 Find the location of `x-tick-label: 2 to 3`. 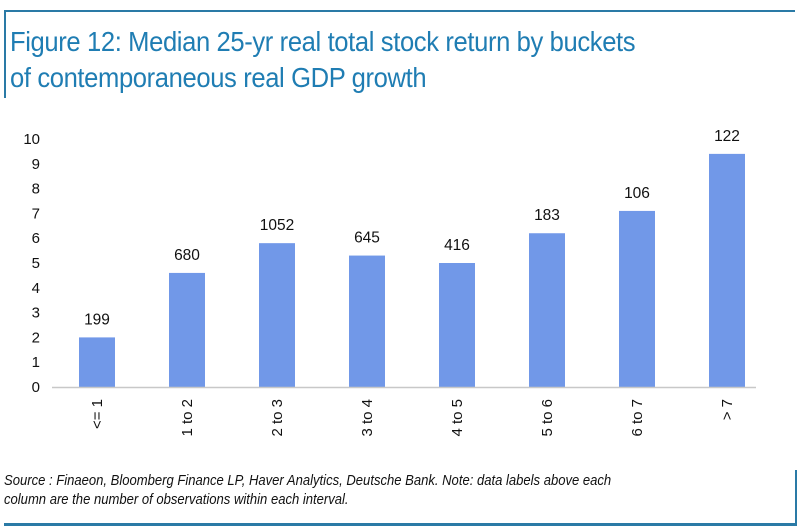

x-tick-label: 2 to 3 is located at coordinates (277, 418).